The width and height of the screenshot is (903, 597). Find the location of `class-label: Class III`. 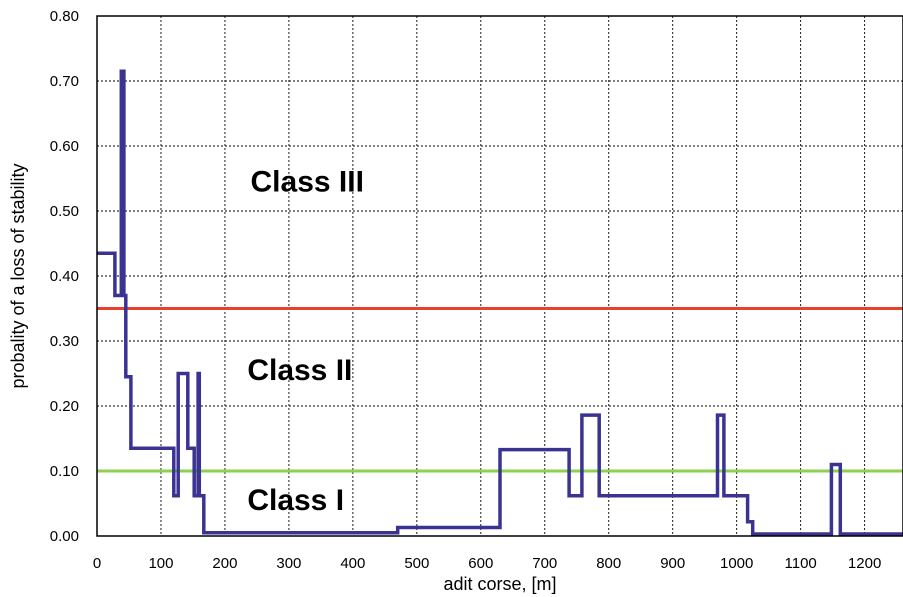

class-label: Class III is located at coordinates (307, 182).